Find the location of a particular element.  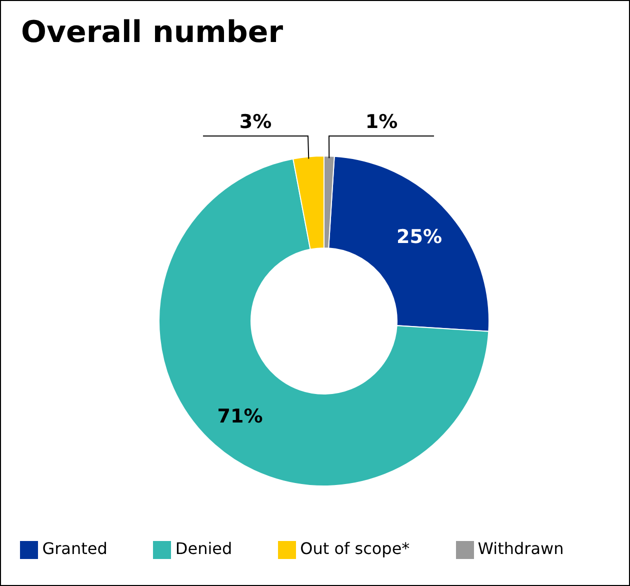

data-label: 71% is located at coordinates (240, 416).